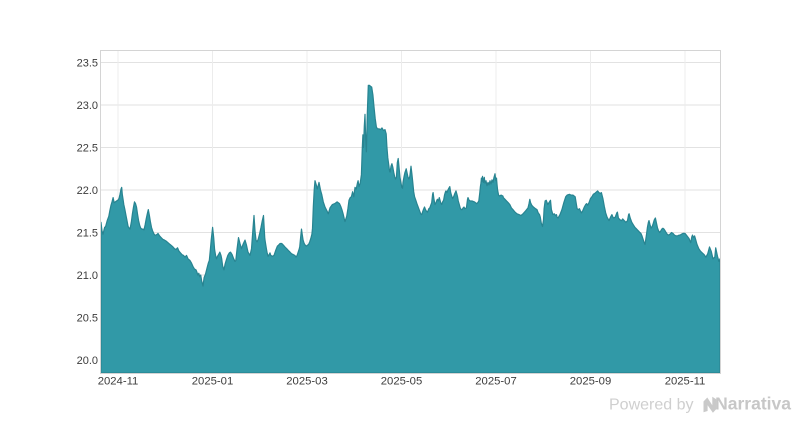 The image size is (800, 425). What do you see at coordinates (306, 382) in the screenshot?
I see `svg-text: 2025-03` at bounding box center [306, 382].